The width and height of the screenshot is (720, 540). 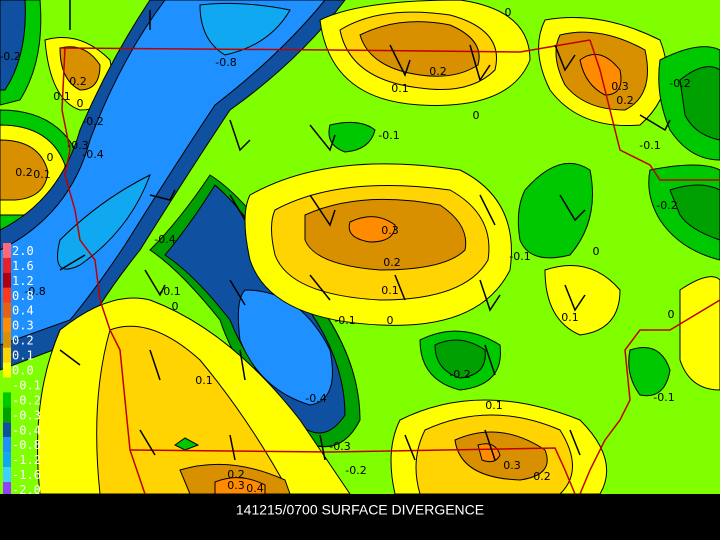 I want to click on legend-label: 0.1, so click(x=23, y=356).